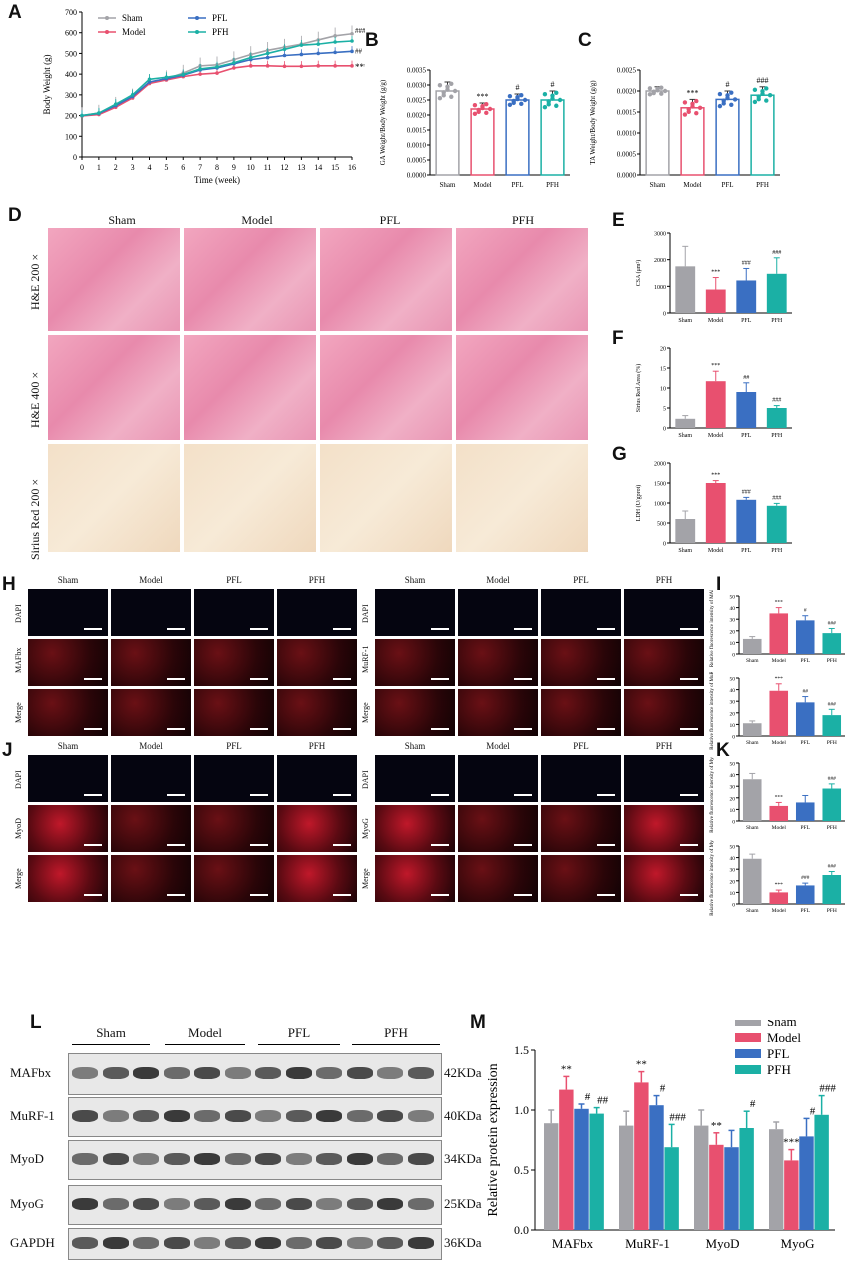 The width and height of the screenshot is (851, 1266). I want to click on micro-sirius-pfl, so click(386, 498).